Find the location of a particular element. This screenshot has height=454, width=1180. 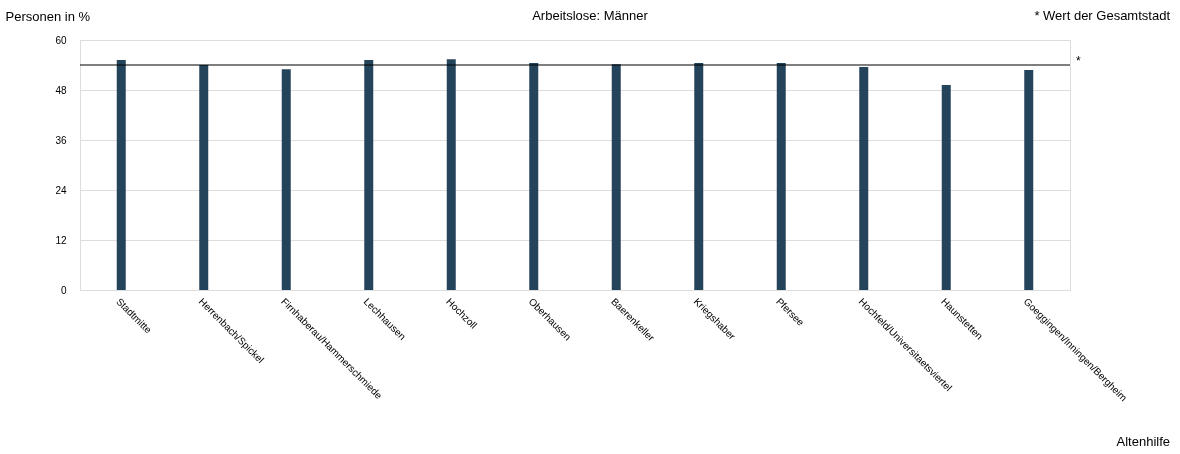

y-tick-label: 12 is located at coordinates (61, 240).